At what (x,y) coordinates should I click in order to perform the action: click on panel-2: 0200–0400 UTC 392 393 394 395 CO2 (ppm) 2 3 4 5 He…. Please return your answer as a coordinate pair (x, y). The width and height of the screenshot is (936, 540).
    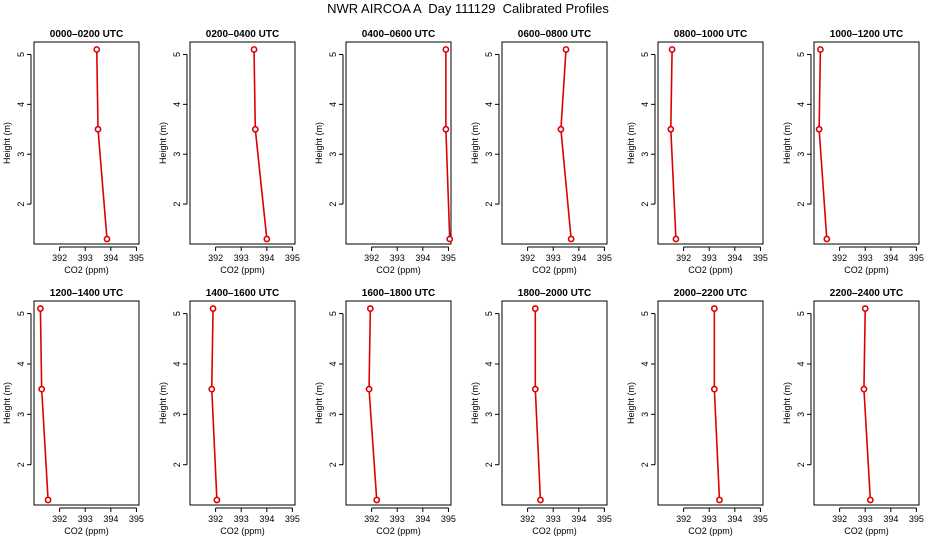
    Looking at the image, I should click on (229, 152).